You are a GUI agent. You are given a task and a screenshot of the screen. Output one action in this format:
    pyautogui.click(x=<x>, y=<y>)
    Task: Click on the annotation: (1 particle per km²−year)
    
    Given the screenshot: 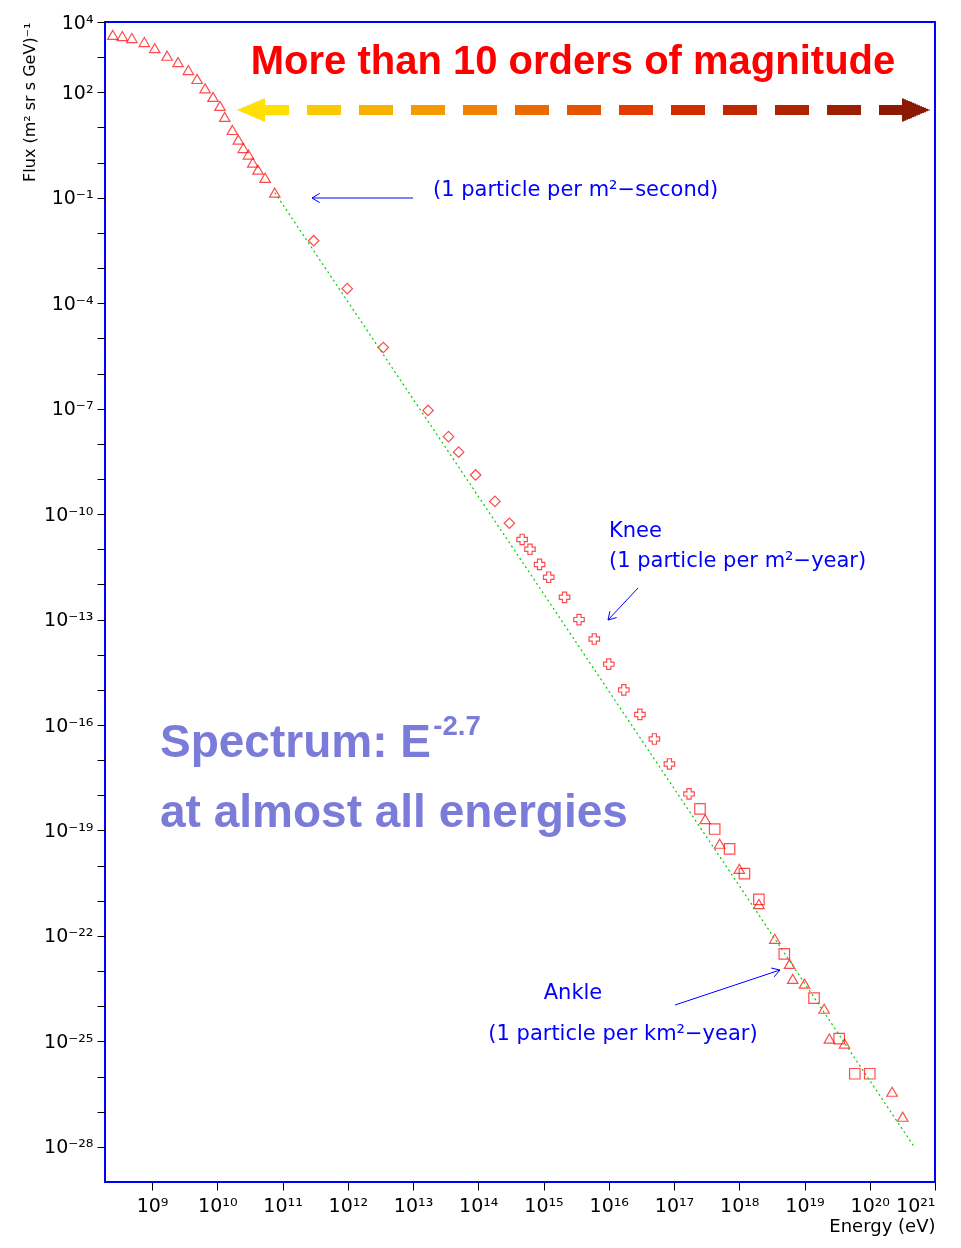 What is the action you would take?
    pyautogui.click(x=623, y=1033)
    